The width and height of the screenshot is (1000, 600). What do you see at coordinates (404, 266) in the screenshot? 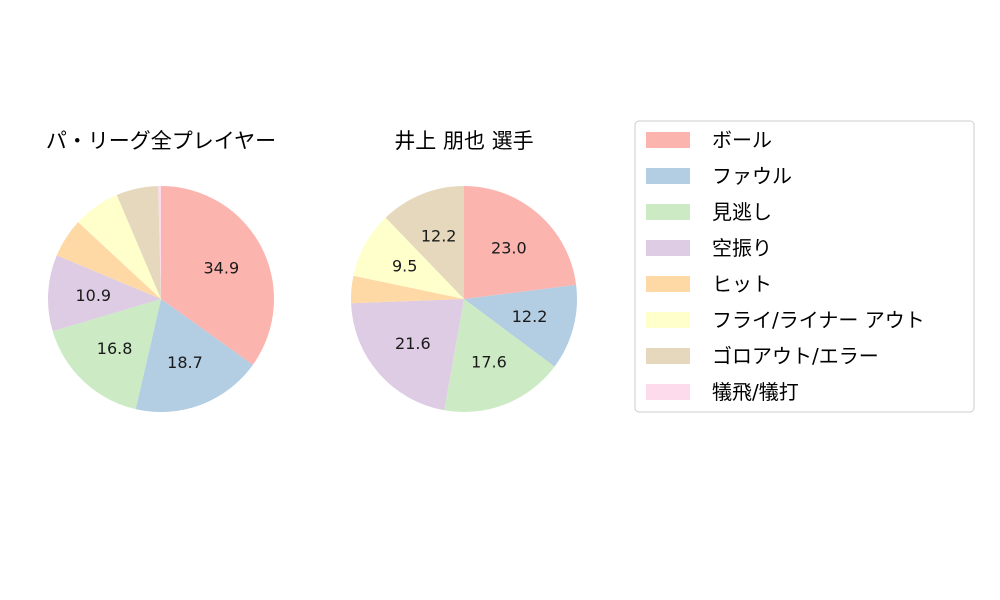
I see `slice-label: 9.5` at bounding box center [404, 266].